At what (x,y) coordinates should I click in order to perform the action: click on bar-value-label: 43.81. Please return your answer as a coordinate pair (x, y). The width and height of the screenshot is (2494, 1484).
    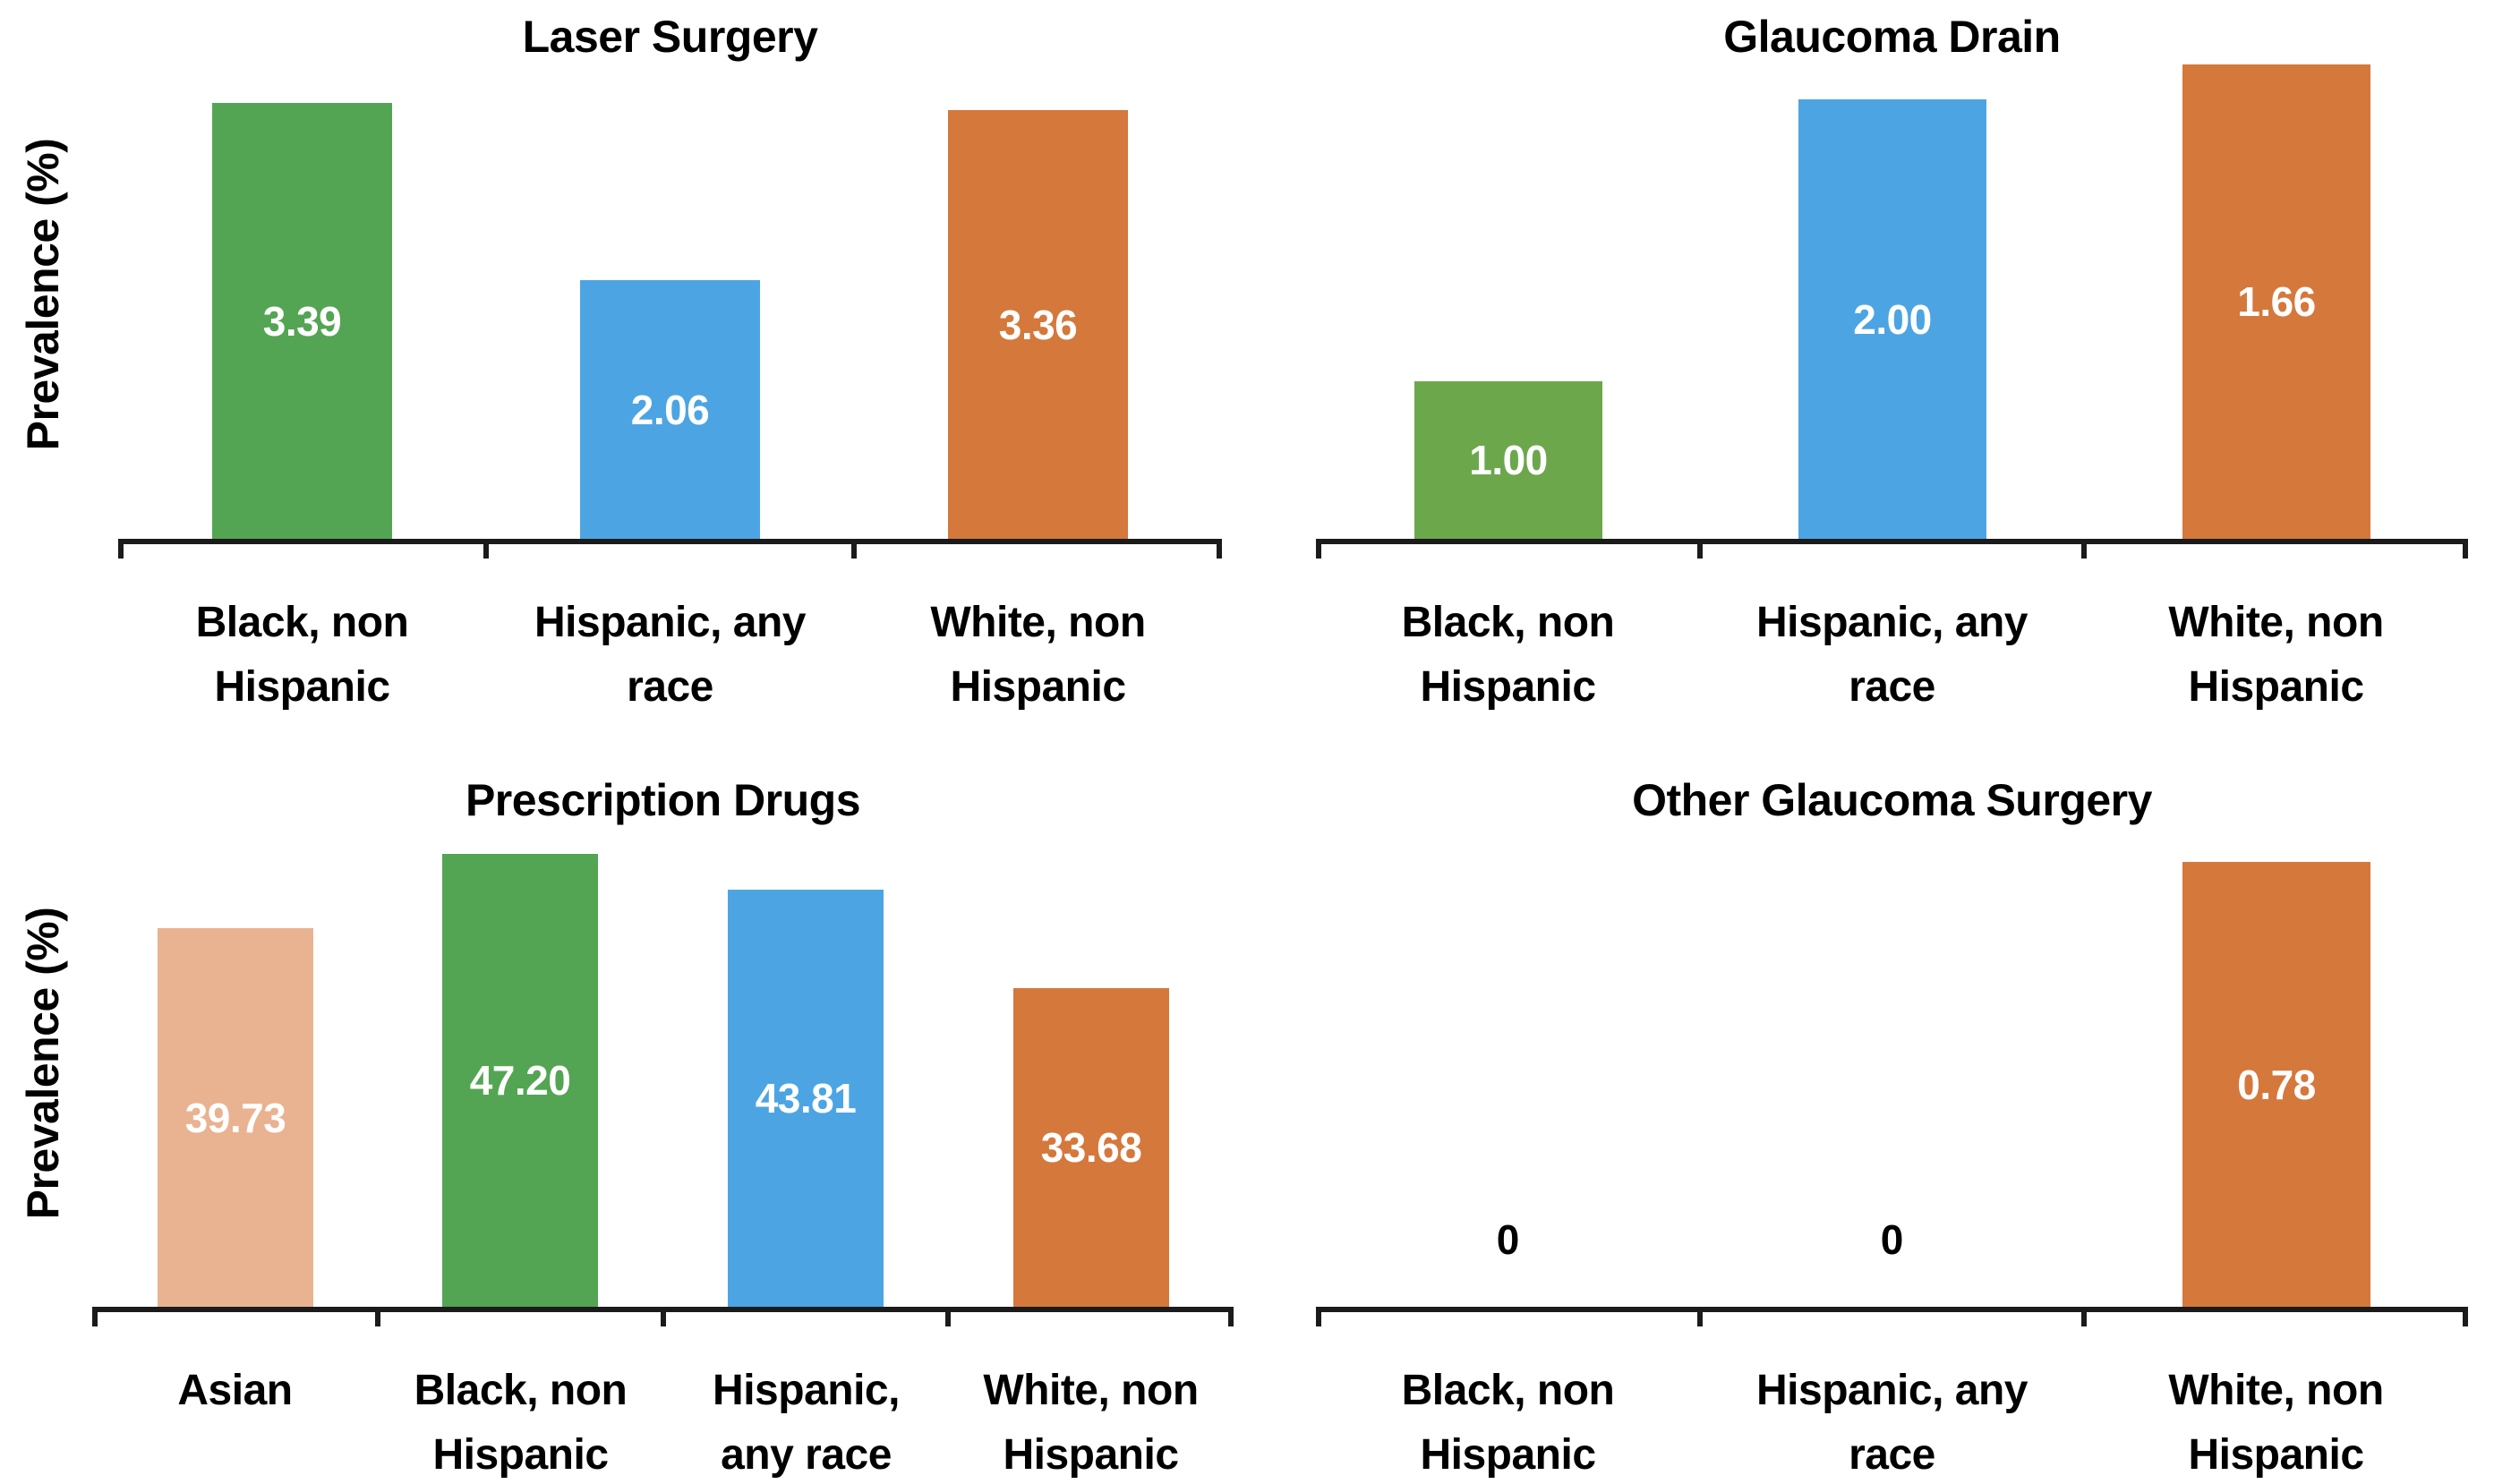
    Looking at the image, I should click on (806, 1098).